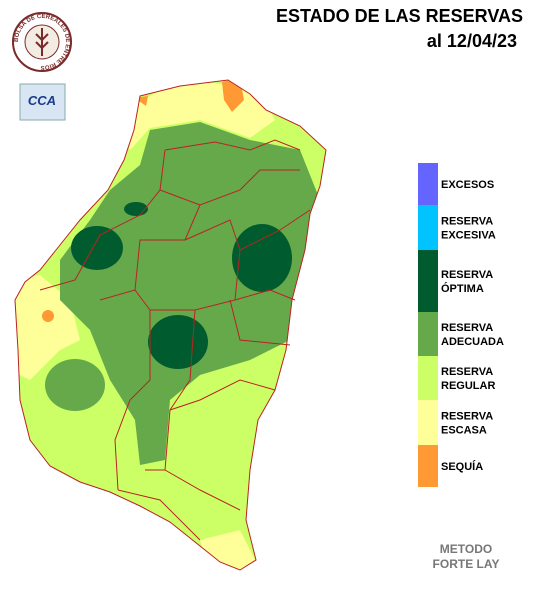  Describe the element at coordinates (399, 16) in the screenshot. I see `title: ESTADO DE LAS RESERVAS` at that location.